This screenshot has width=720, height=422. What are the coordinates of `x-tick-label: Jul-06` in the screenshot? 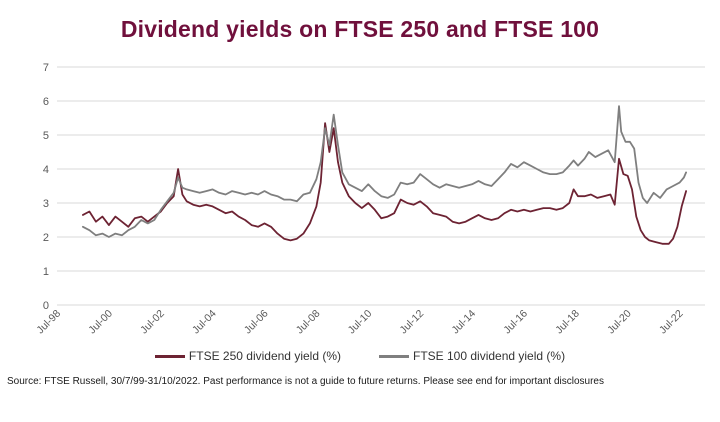 It's located at (256, 322).